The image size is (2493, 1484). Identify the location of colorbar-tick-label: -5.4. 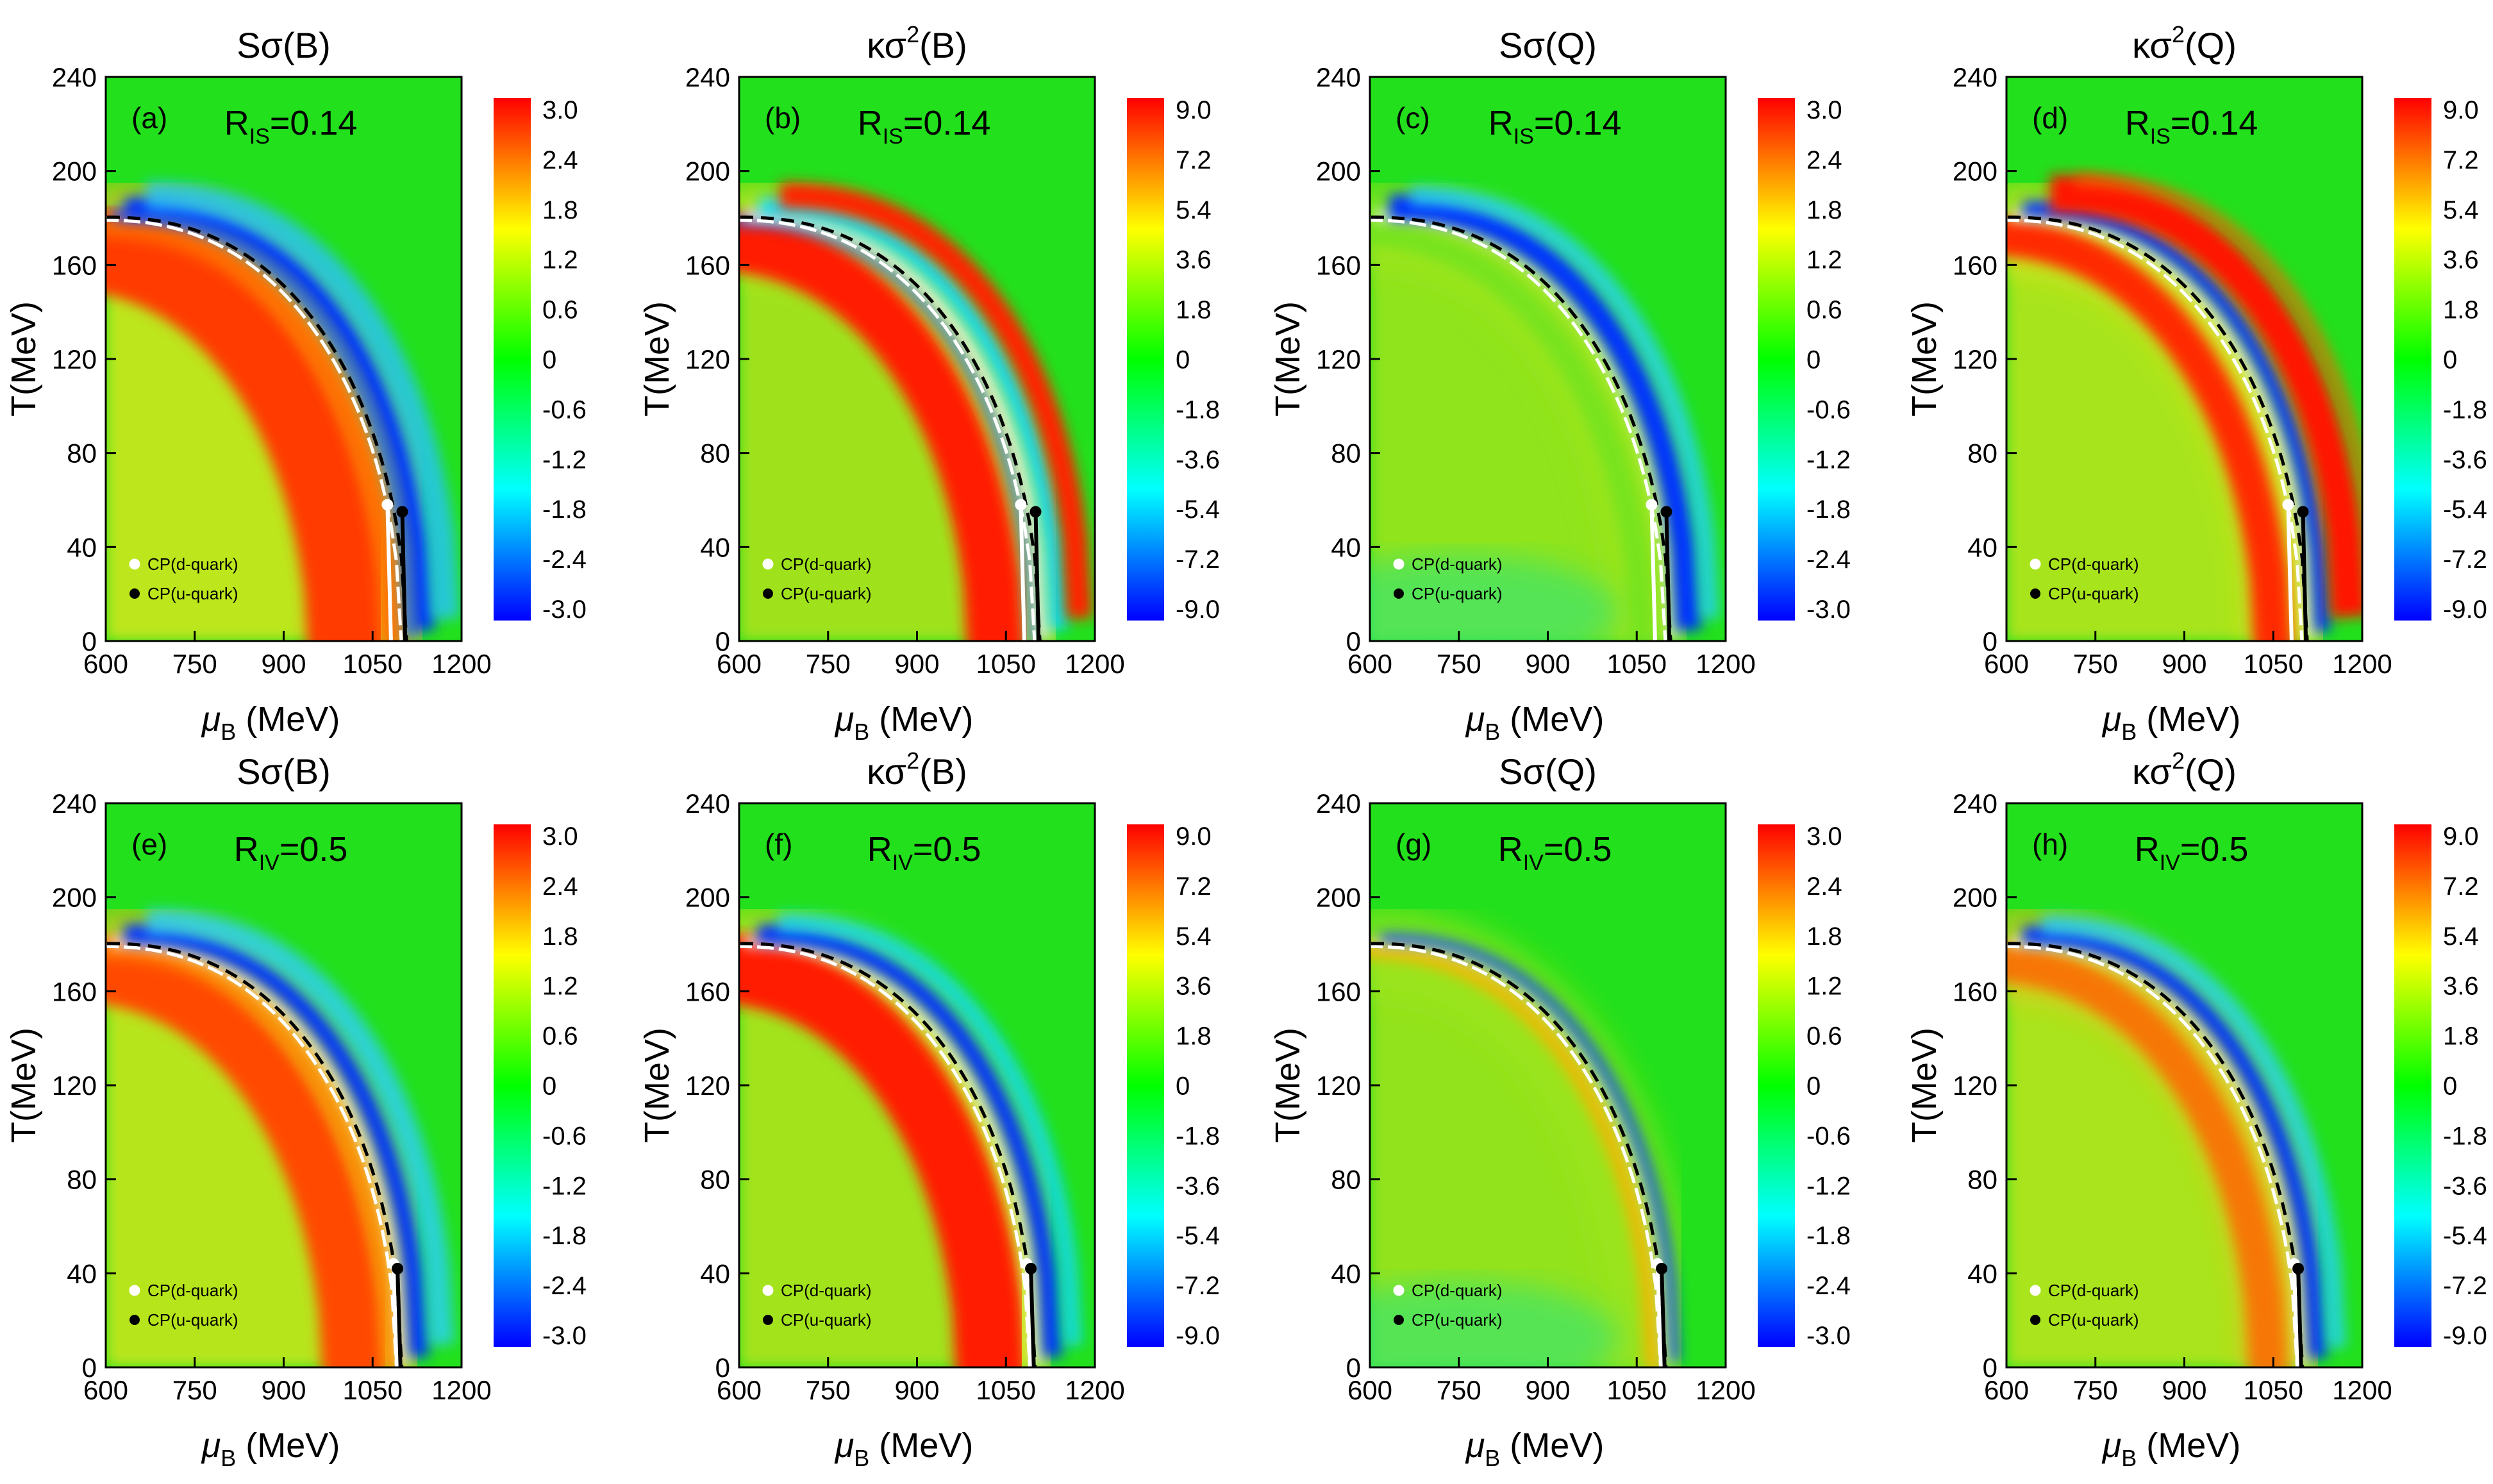
(2465, 1236).